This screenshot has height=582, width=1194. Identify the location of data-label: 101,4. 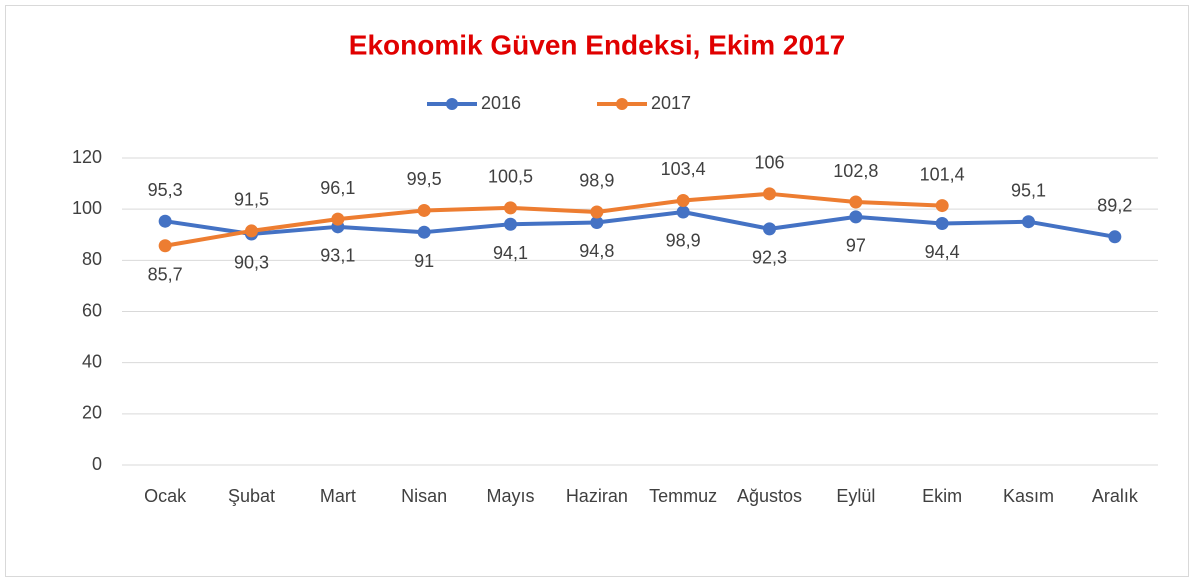
(942, 174).